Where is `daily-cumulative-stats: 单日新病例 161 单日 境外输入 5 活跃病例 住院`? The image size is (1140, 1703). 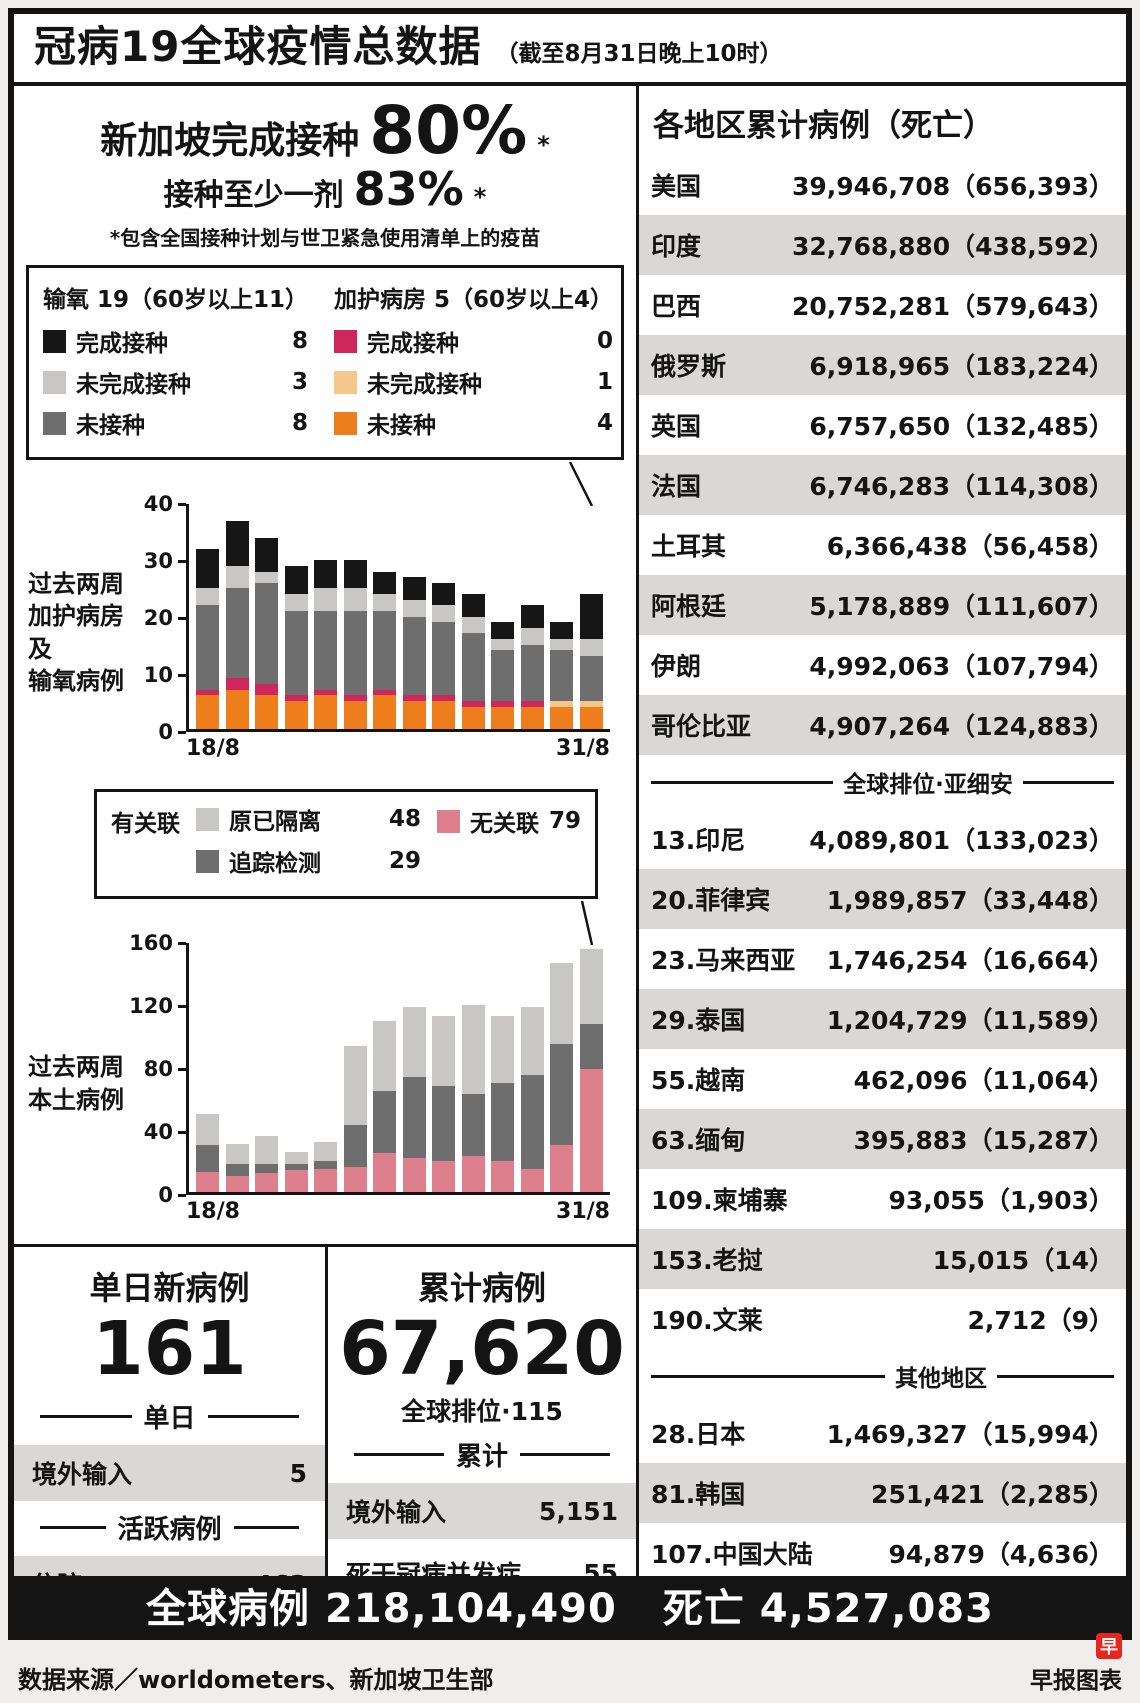 daily-cumulative-stats: 单日新病例 161 单日 境外输入 5 活跃病例 住院 is located at coordinates (325, 1411).